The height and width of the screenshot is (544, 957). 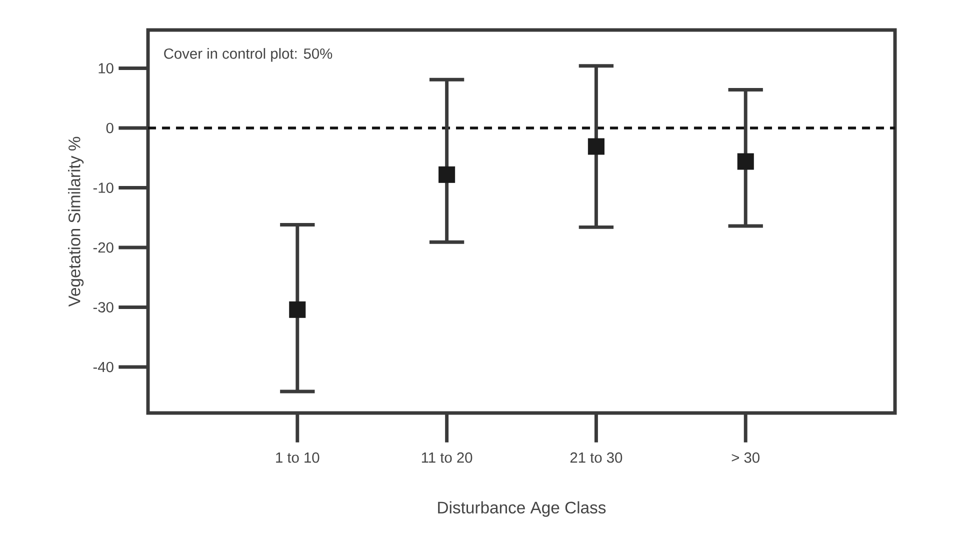 What do you see at coordinates (103, 307) in the screenshot?
I see `y-tick-label: -30` at bounding box center [103, 307].